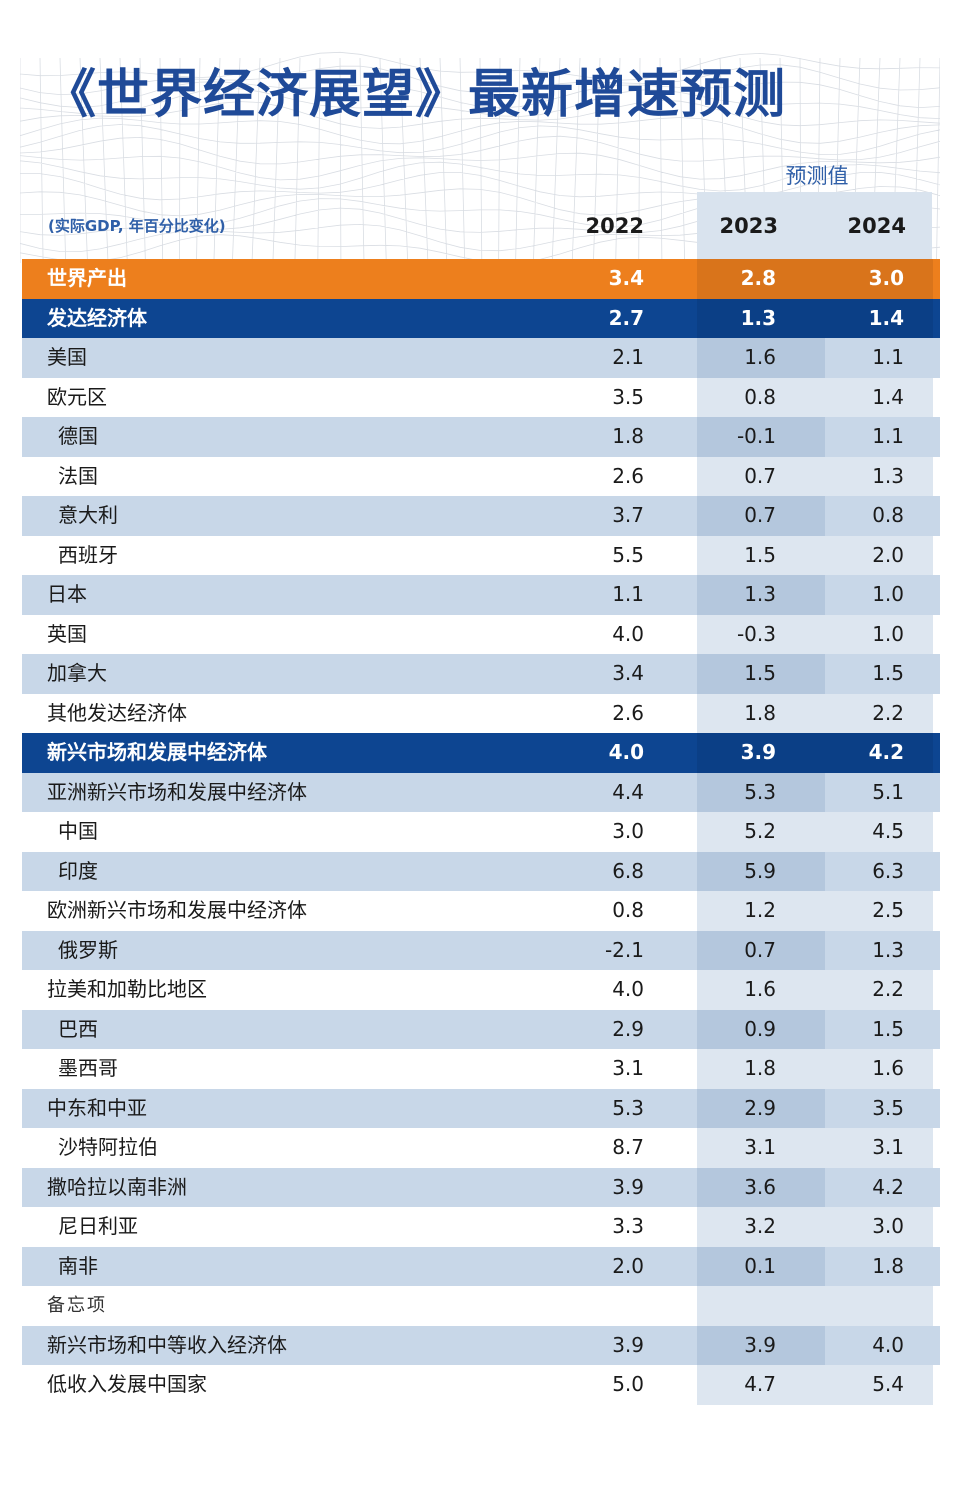  Describe the element at coordinates (481, 1108) in the screenshot. I see `table-row: 中东和中亚 5.3 2.9 3.5` at that location.